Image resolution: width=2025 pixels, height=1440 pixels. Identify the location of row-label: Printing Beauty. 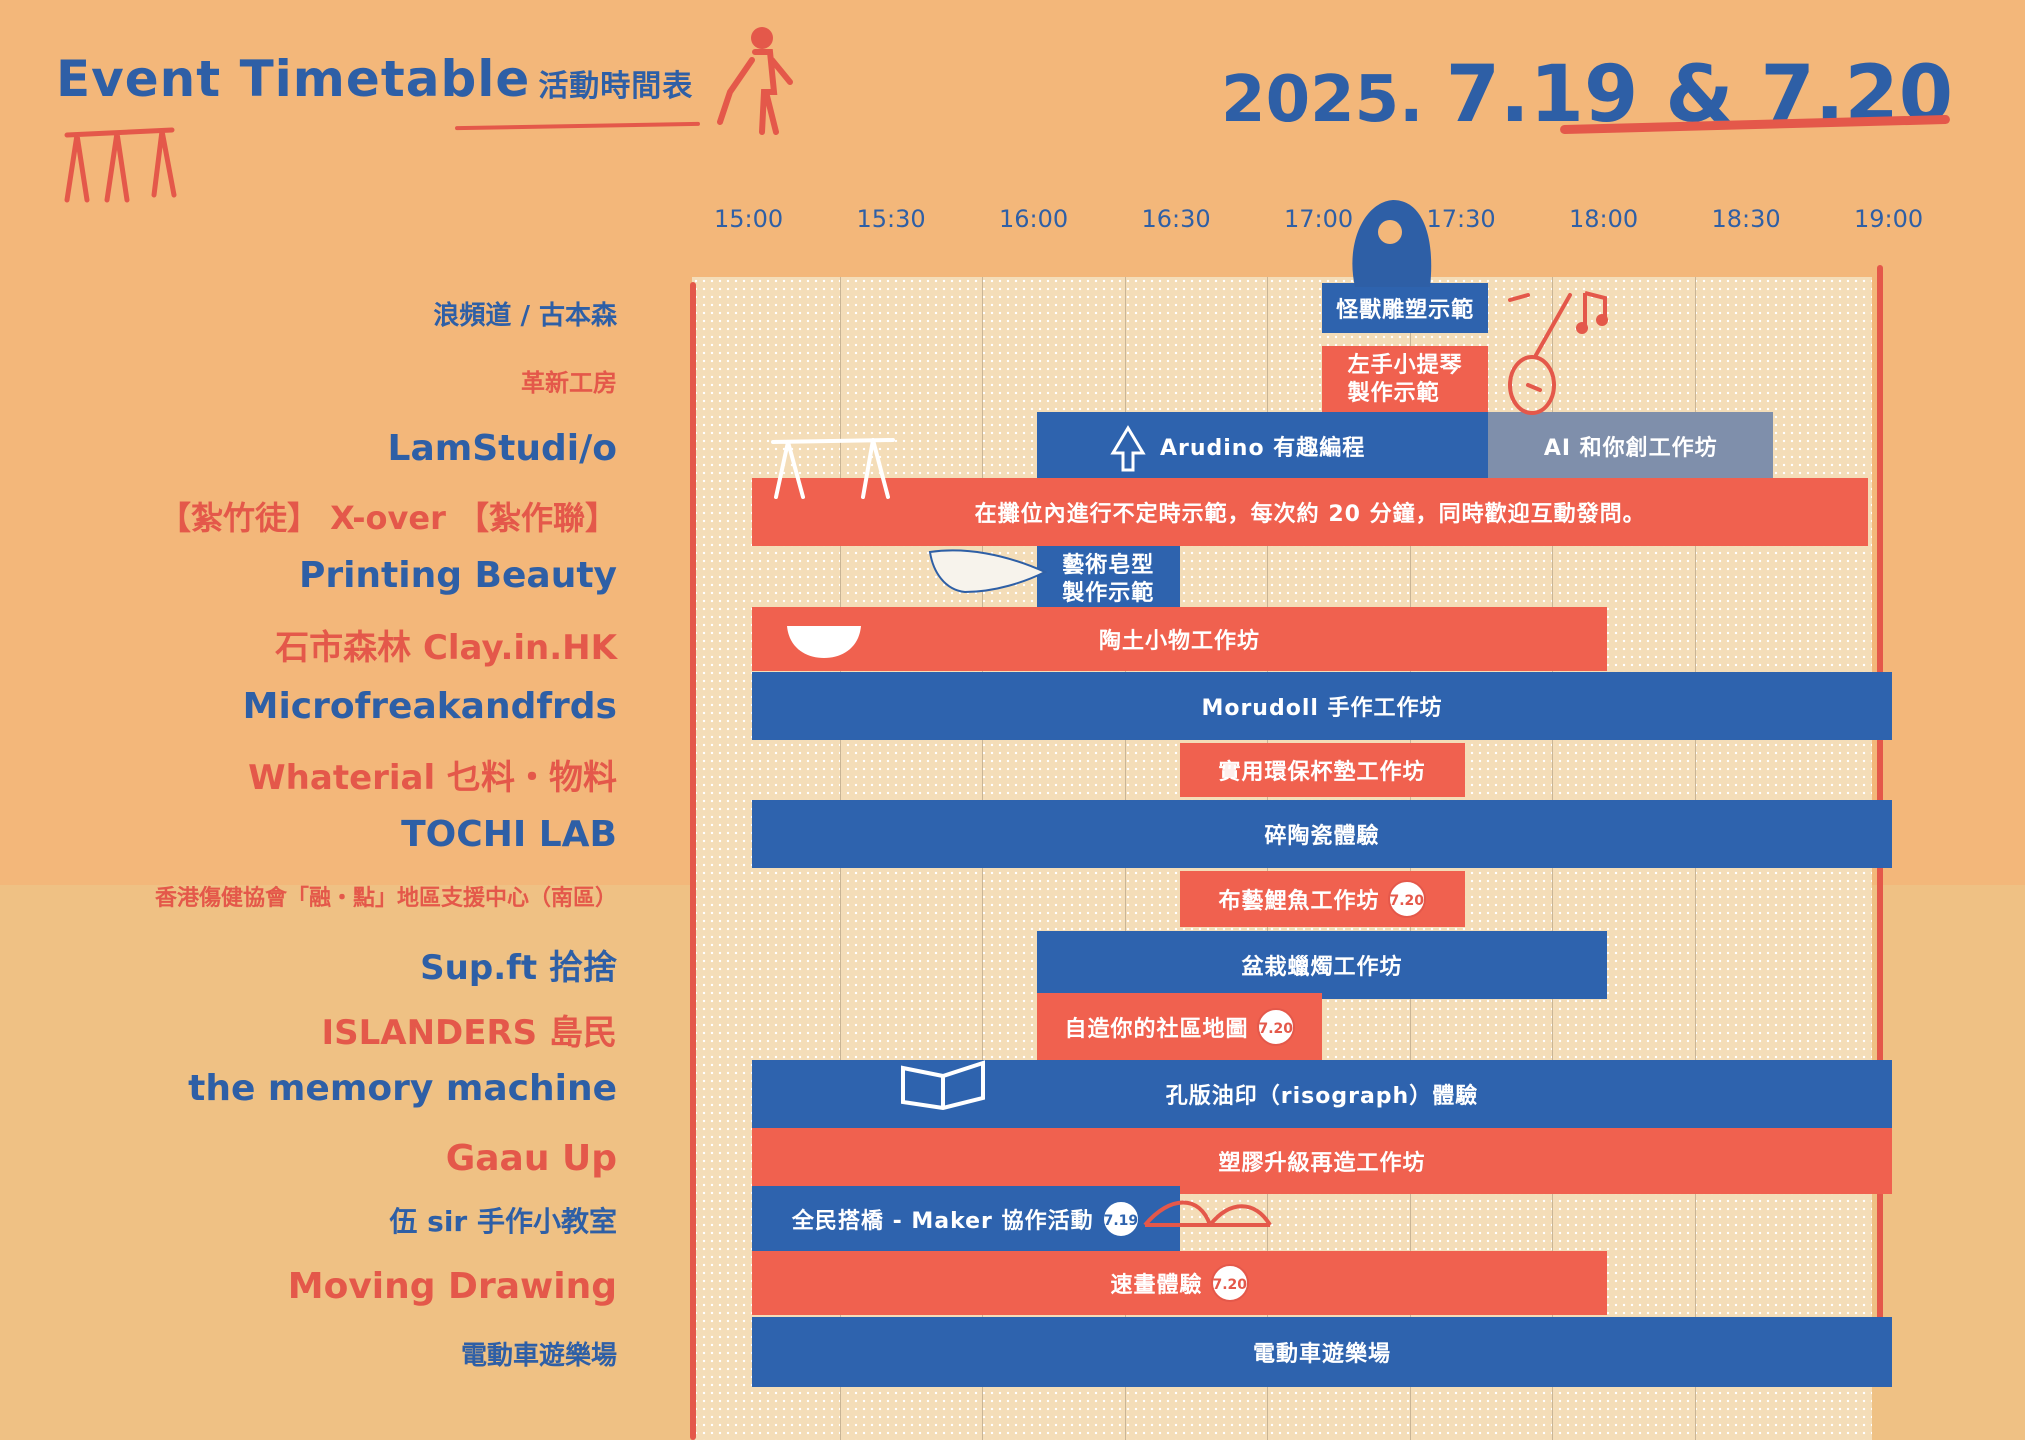
(457, 575).